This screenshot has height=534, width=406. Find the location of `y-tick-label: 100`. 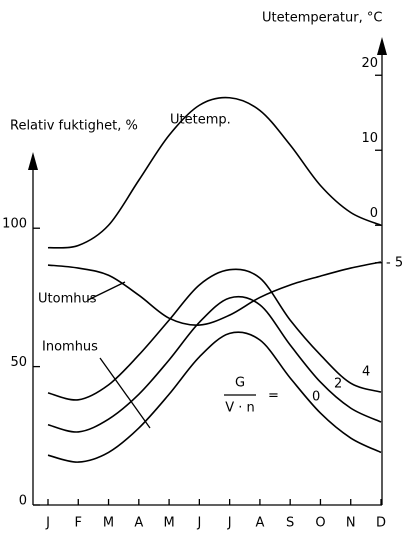

y-tick-label: 100 is located at coordinates (14, 224).